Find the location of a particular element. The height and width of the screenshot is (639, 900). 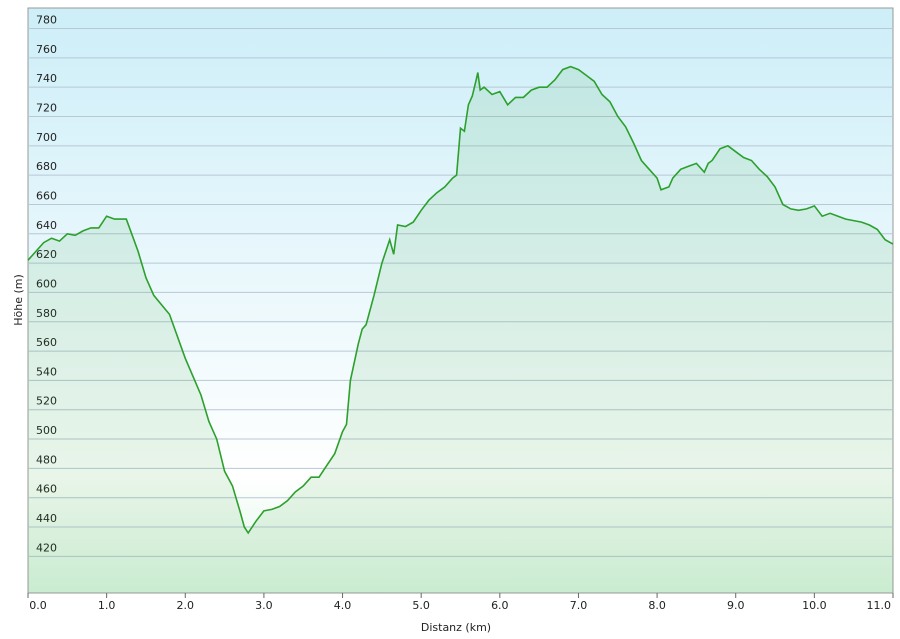

x-tick-label: 11.0 is located at coordinates (879, 605).